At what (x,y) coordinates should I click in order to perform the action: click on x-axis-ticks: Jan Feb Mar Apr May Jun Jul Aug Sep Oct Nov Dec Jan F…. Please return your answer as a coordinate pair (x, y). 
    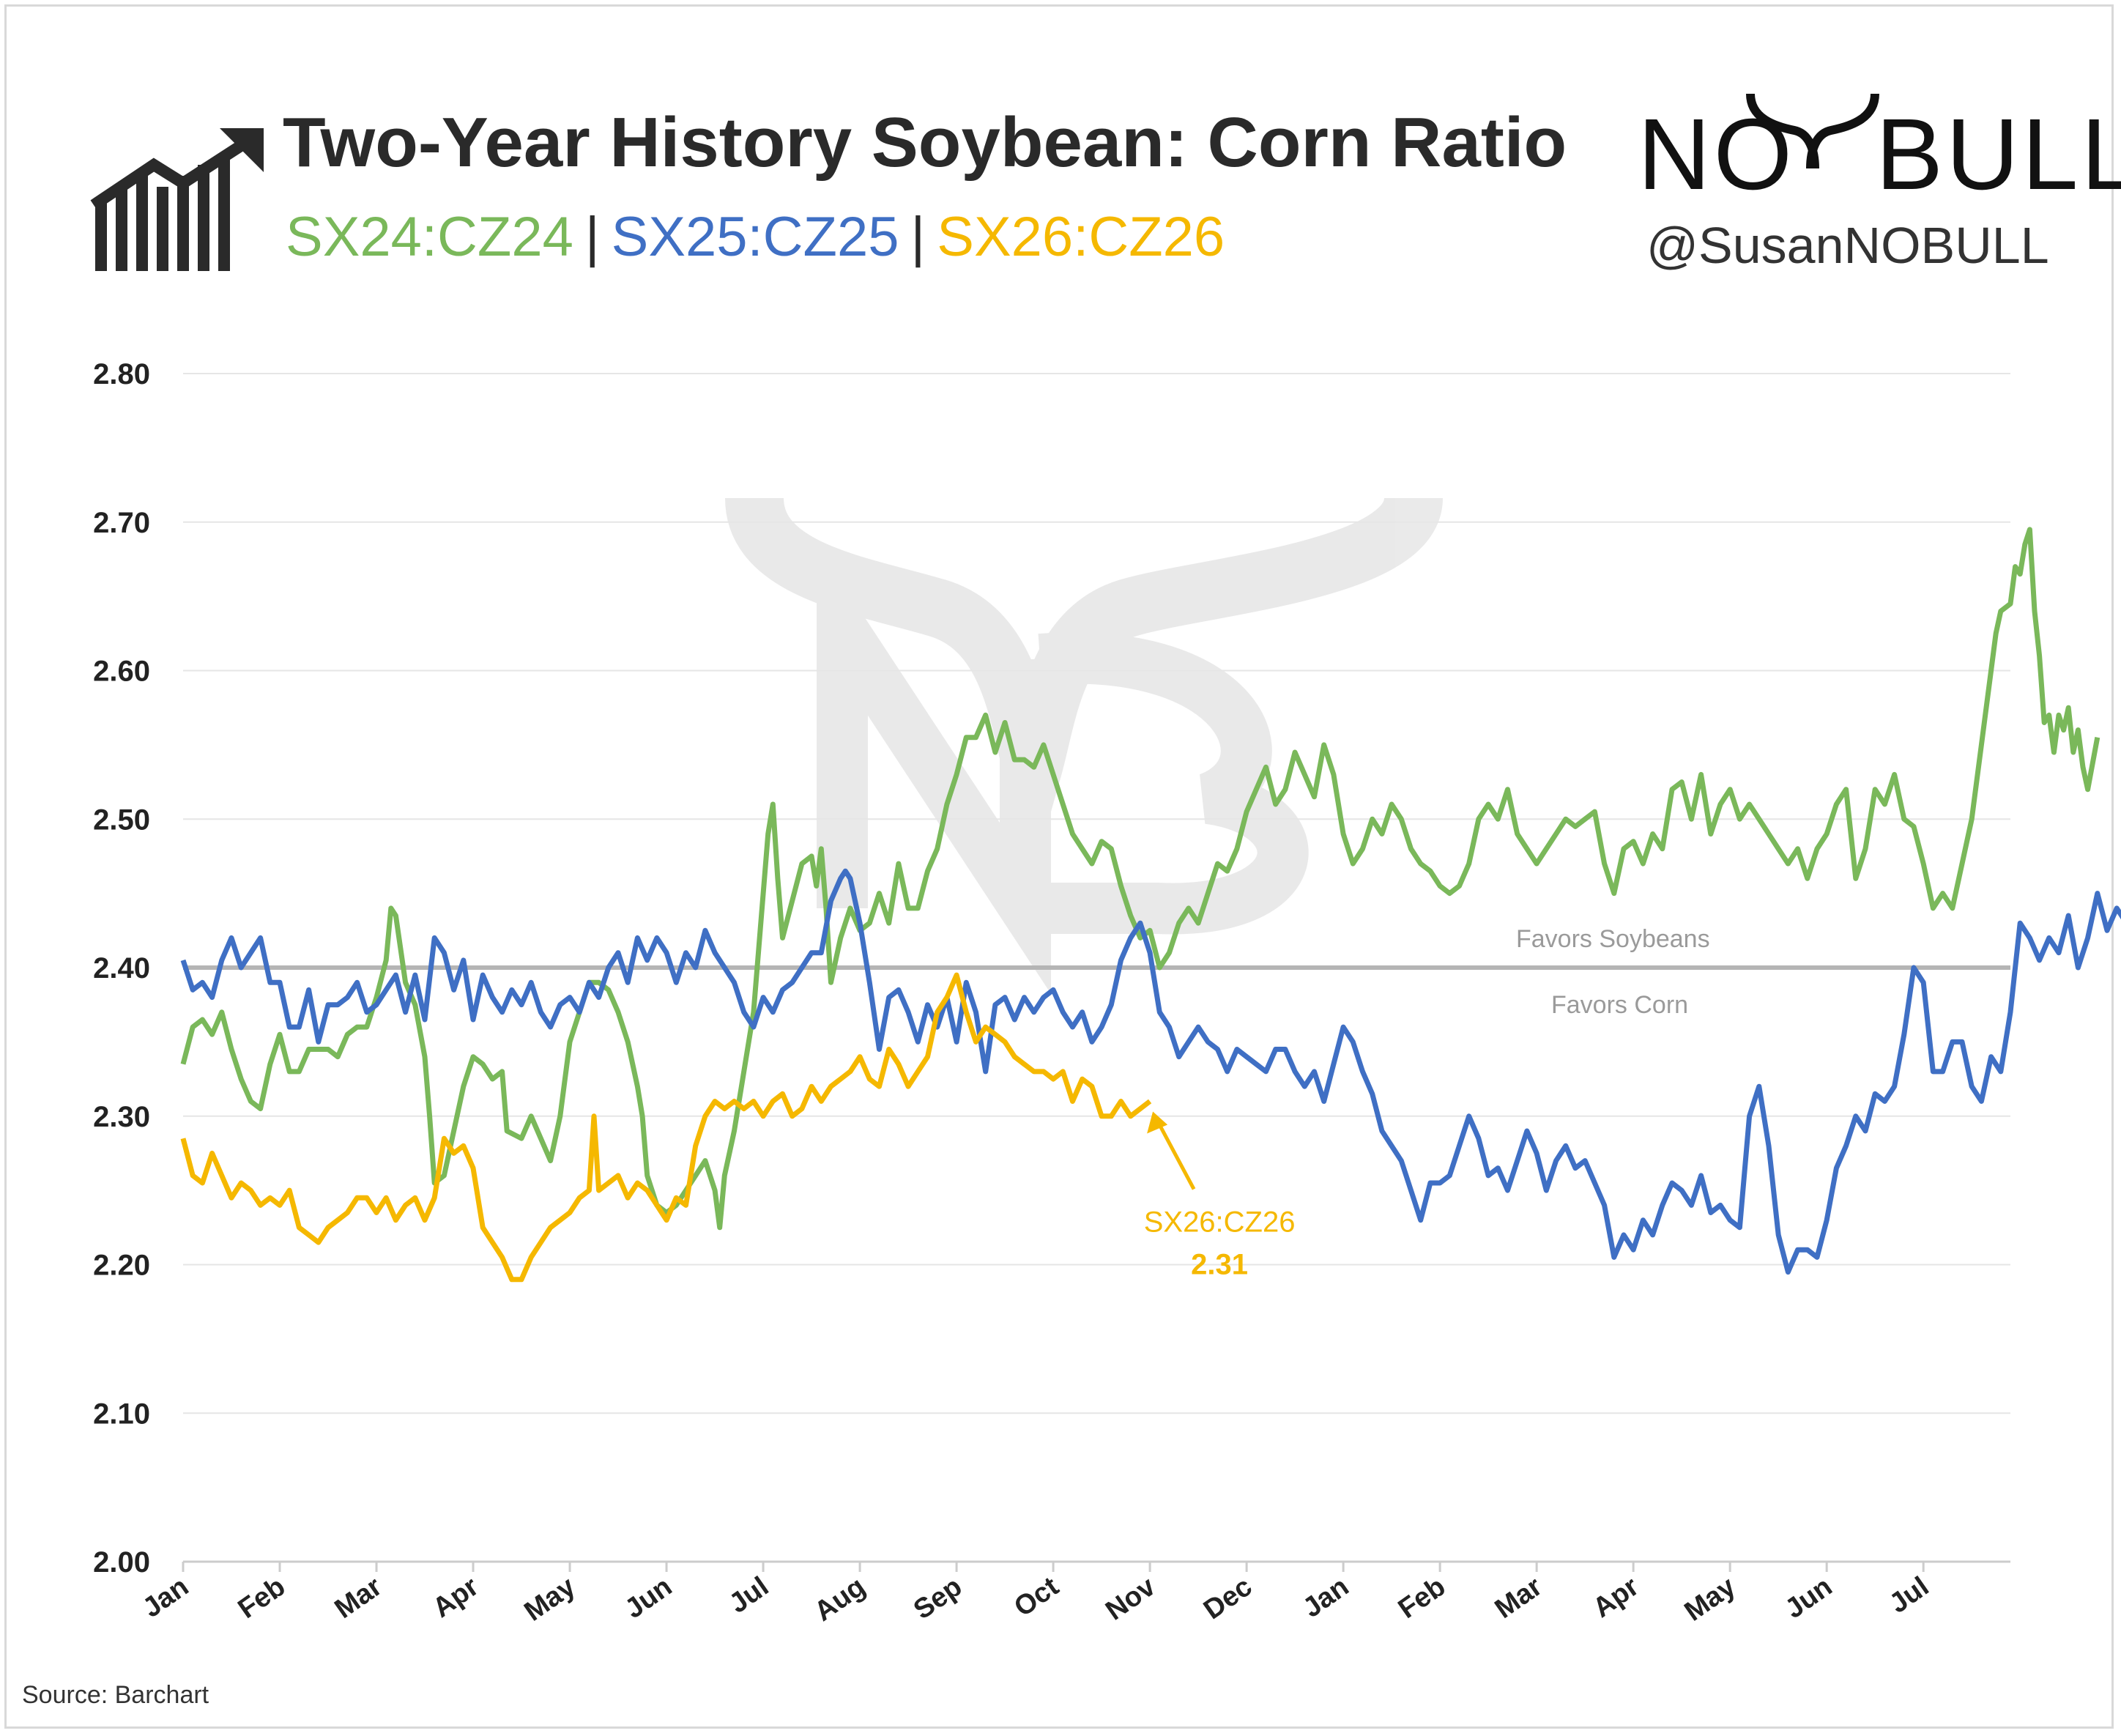
    Looking at the image, I should click on (1035, 1595).